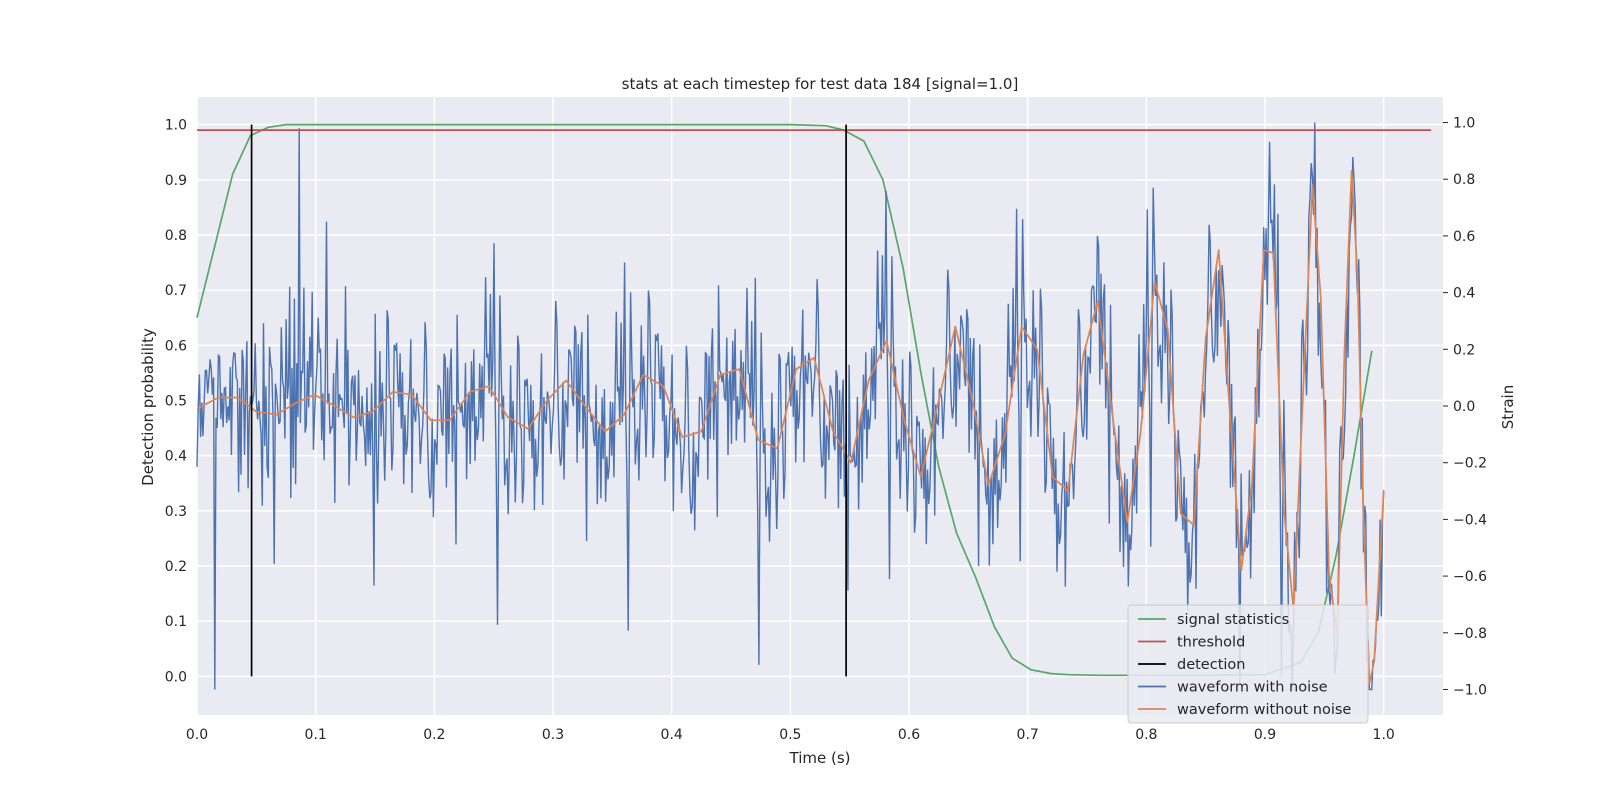  I want to click on legend-label: waveform with noise, so click(1252, 688).